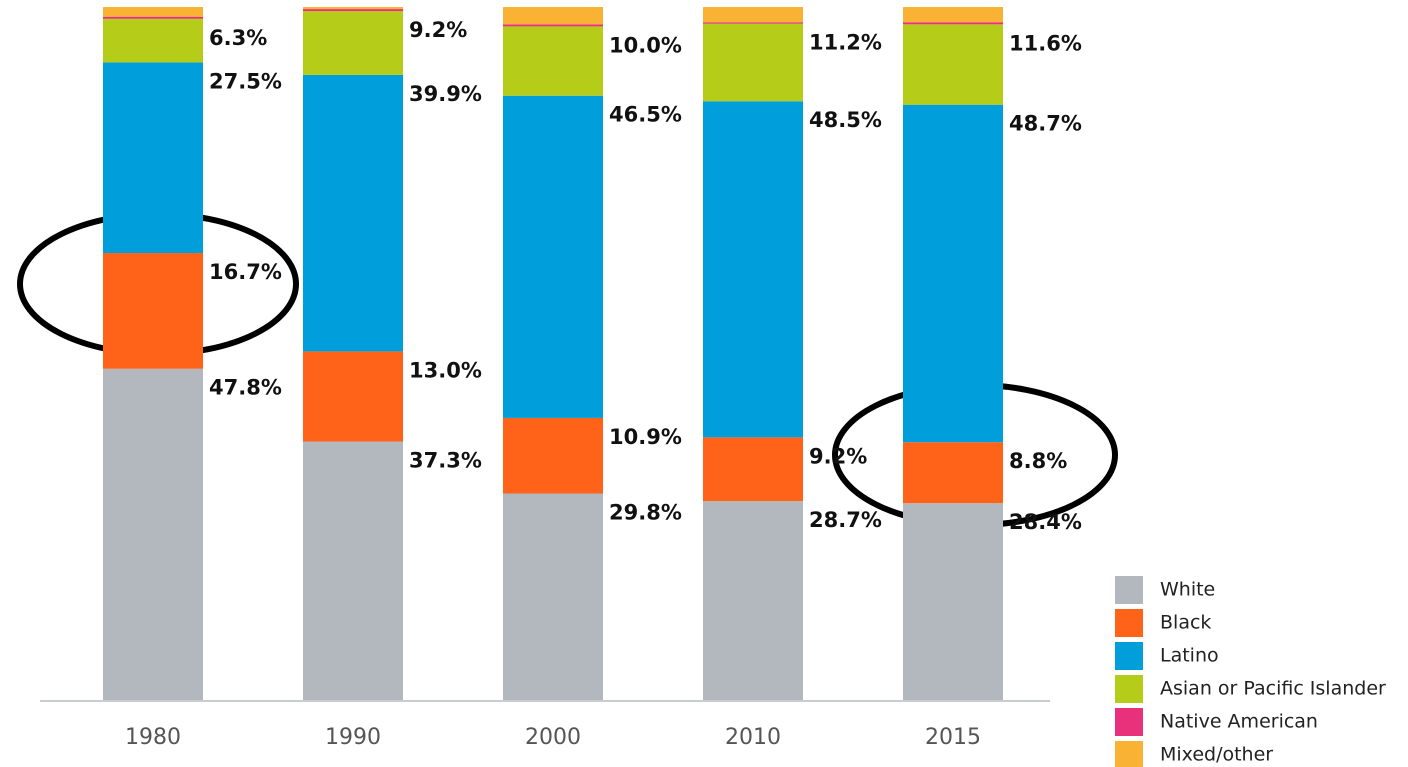  What do you see at coordinates (1273, 689) in the screenshot?
I see `legend-label: Asian or Pacific Islander` at bounding box center [1273, 689].